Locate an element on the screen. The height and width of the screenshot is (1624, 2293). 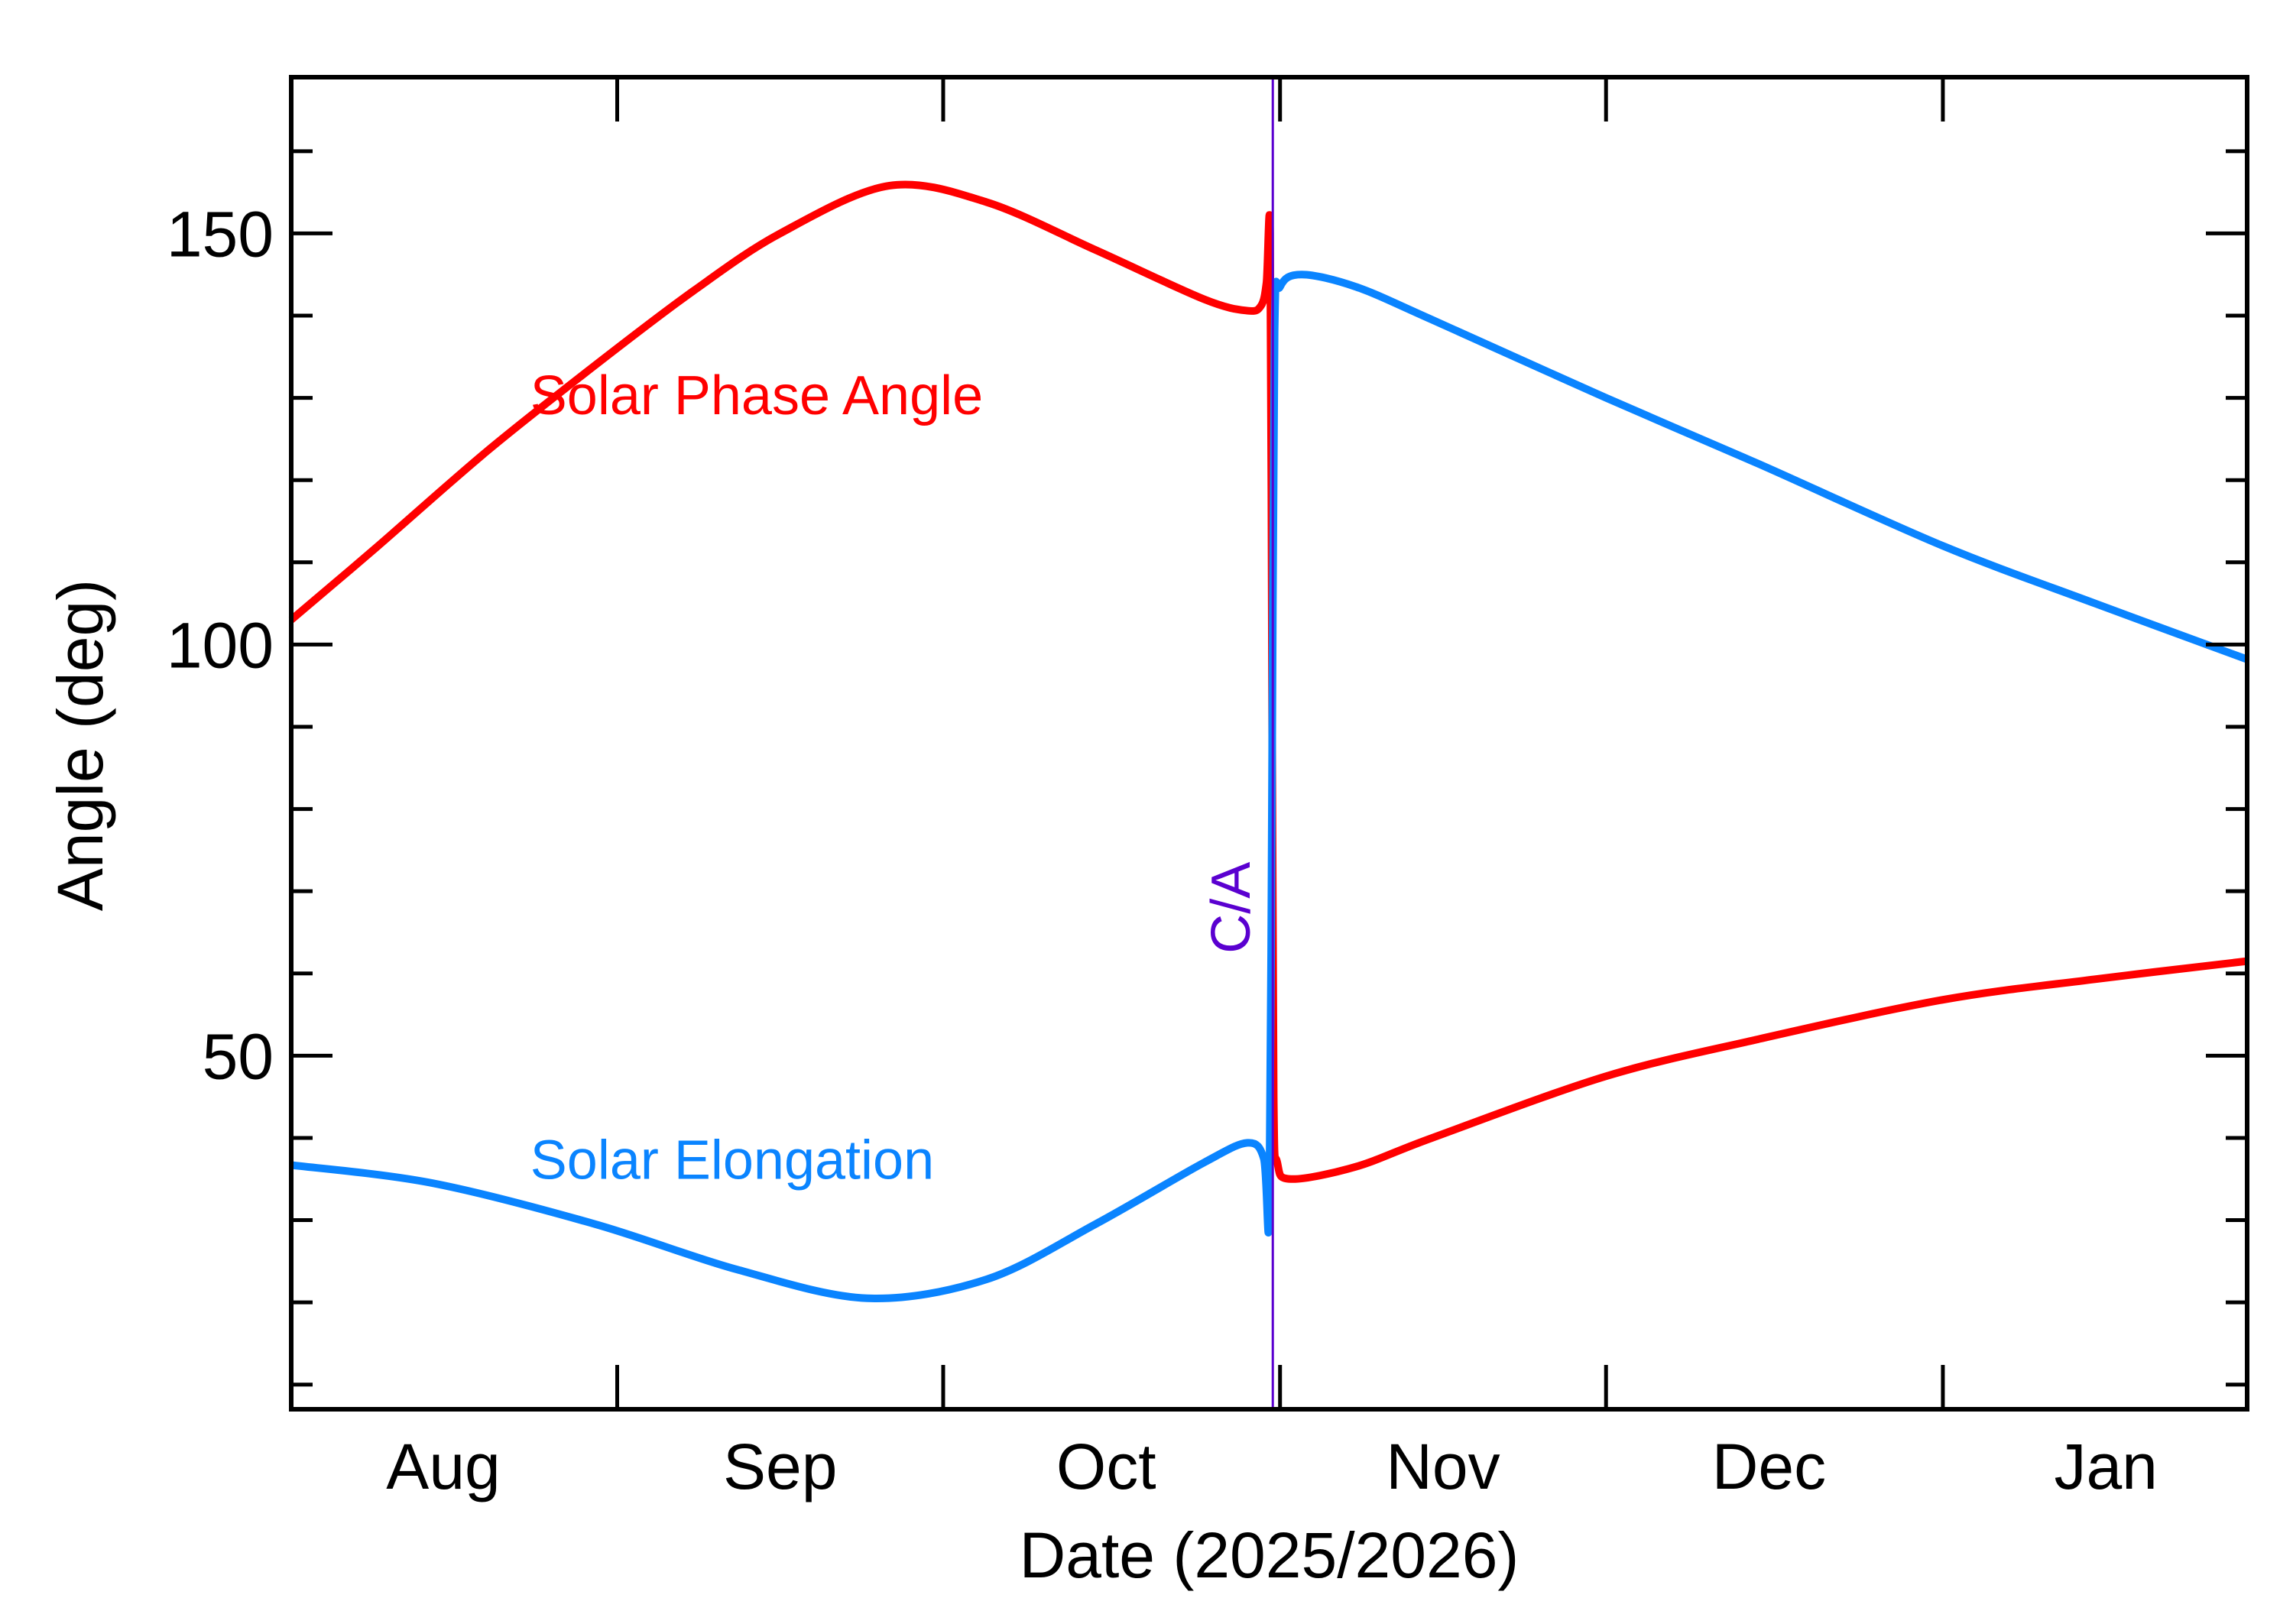
series-label-solar-elongation: Solar Elongation is located at coordinates (732, 1160).